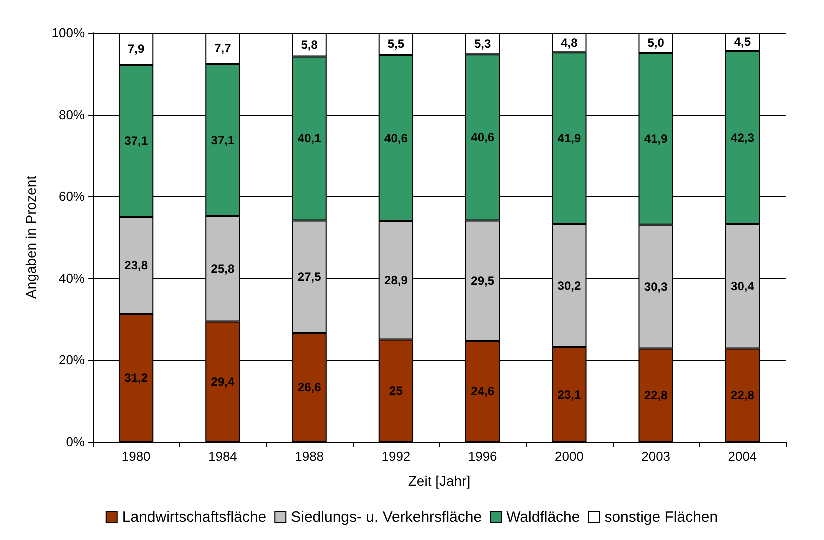 The image size is (824, 540). I want to click on data-label: 26,6, so click(310, 387).